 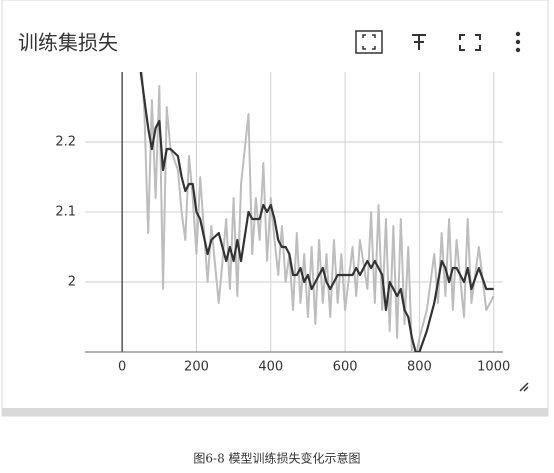 What do you see at coordinates (270, 367) in the screenshot?
I see `x-tick-label: 400` at bounding box center [270, 367].